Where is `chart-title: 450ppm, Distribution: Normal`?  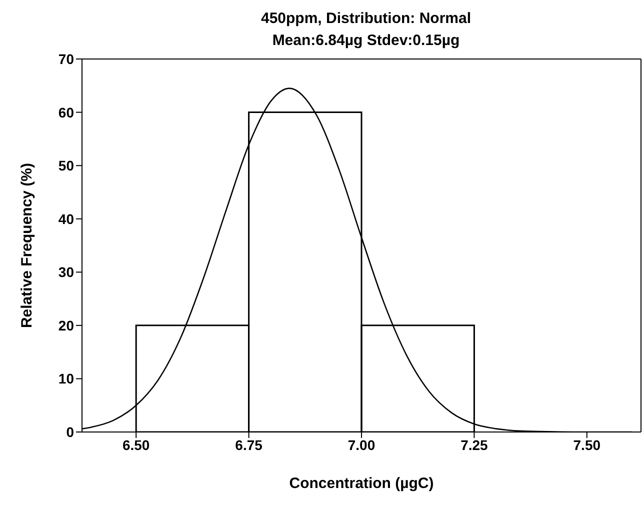
chart-title: 450ppm, Distribution: Normal is located at coordinates (366, 19).